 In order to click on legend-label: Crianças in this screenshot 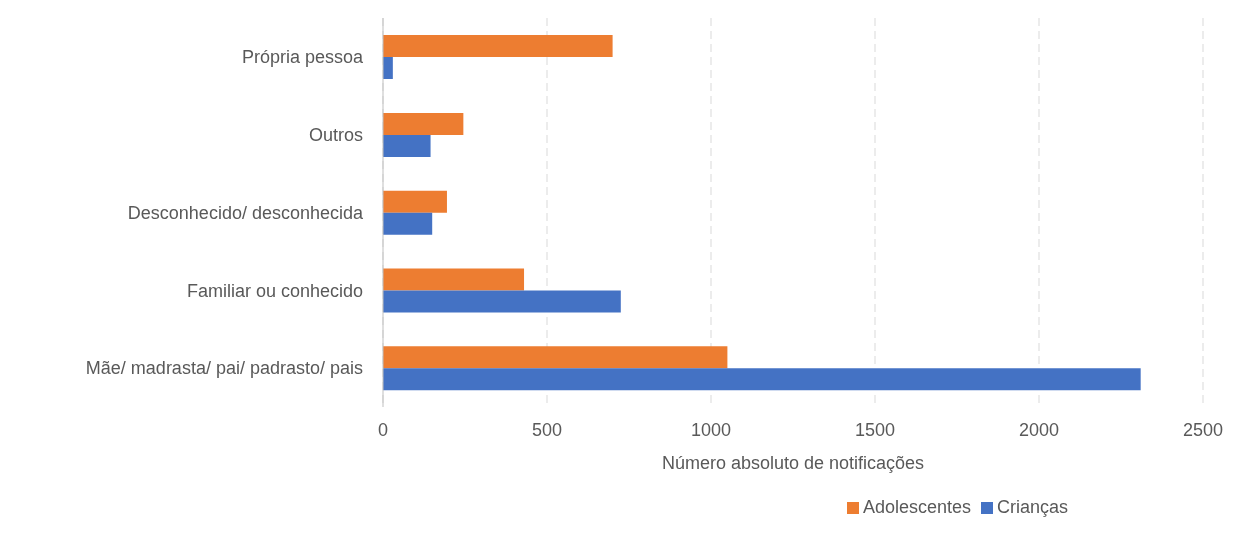, I will do `click(1033, 507)`.